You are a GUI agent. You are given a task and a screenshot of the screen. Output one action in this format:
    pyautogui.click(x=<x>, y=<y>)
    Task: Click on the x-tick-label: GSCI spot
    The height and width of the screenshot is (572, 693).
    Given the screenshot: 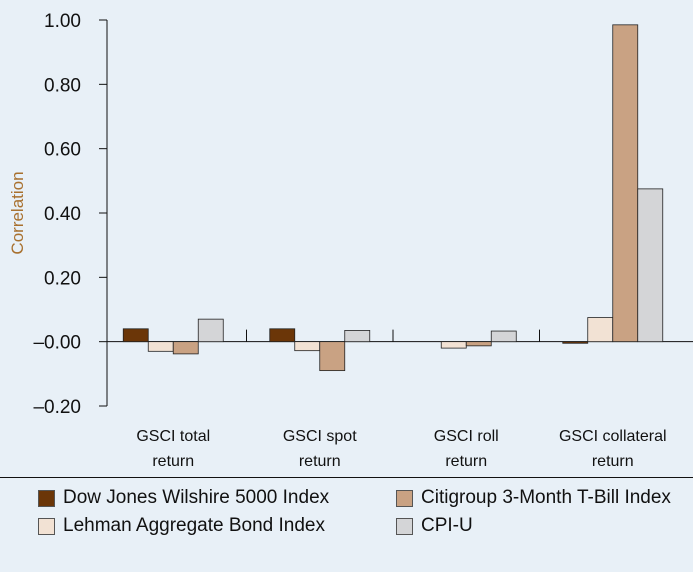 What is the action you would take?
    pyautogui.click(x=320, y=436)
    